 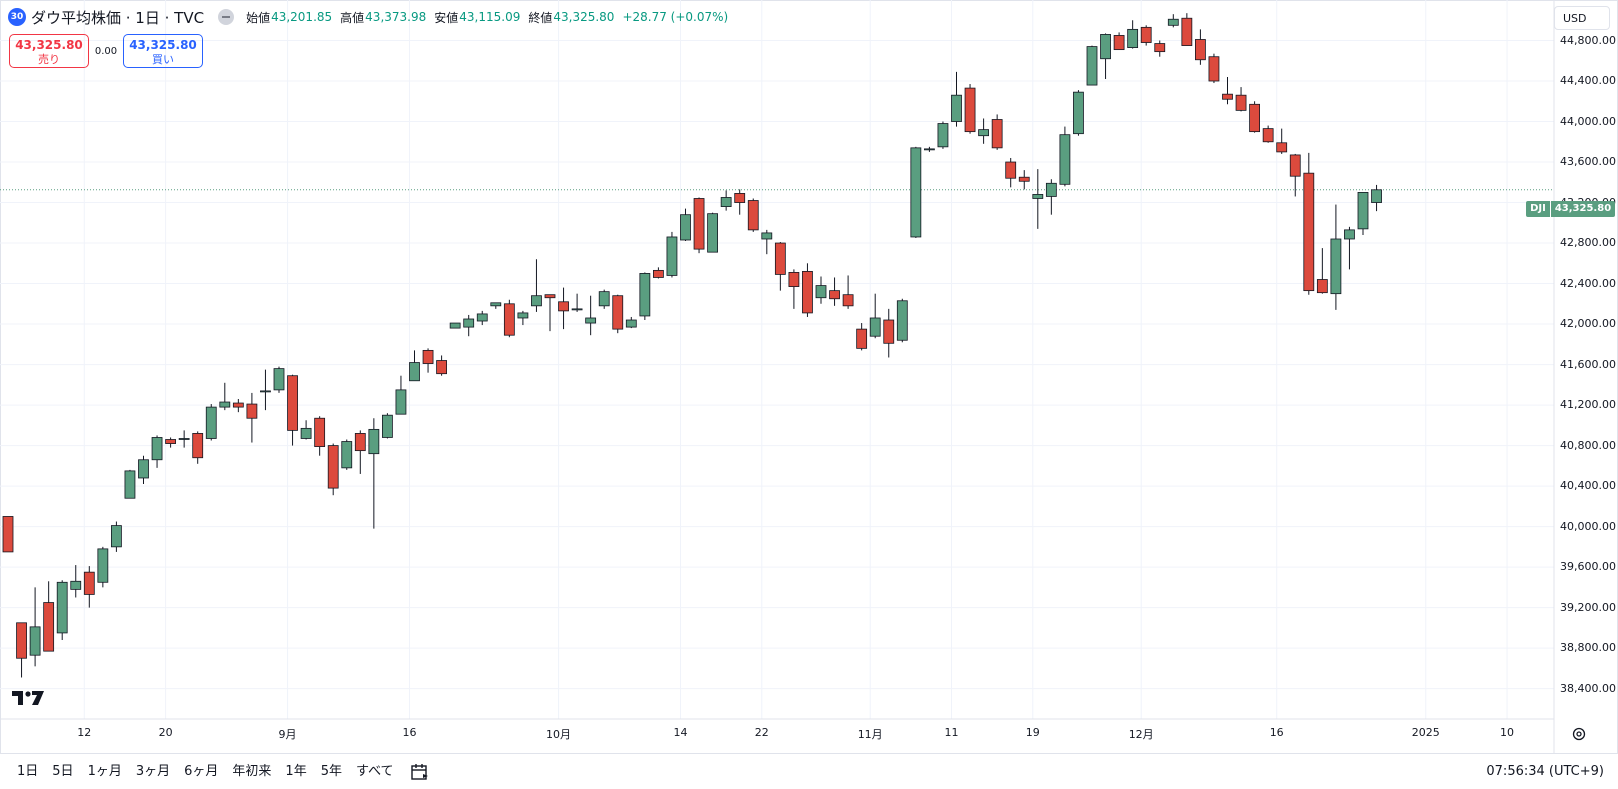 What do you see at coordinates (153, 771) in the screenshot?
I see `range-button-3: 3ヶ月` at bounding box center [153, 771].